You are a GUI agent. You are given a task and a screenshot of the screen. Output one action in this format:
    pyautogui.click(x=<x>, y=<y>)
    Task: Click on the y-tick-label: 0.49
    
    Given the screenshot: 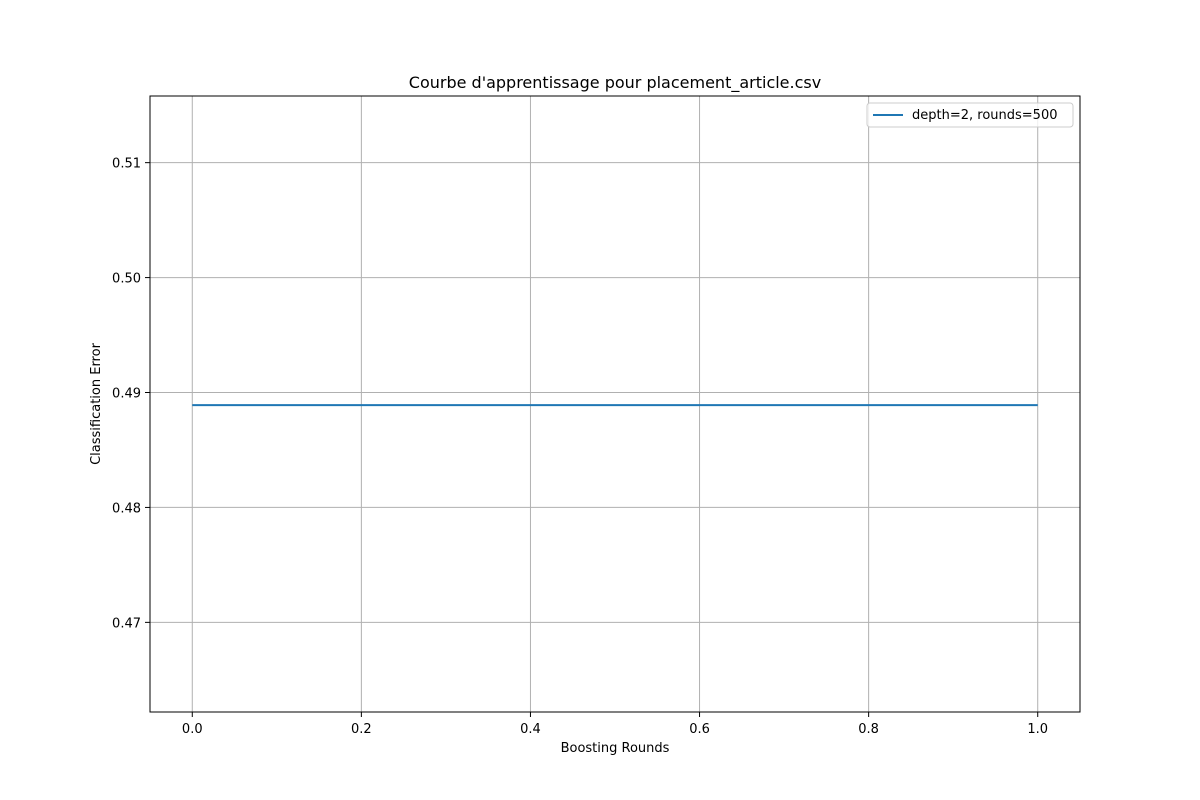 What is the action you would take?
    pyautogui.click(x=126, y=394)
    